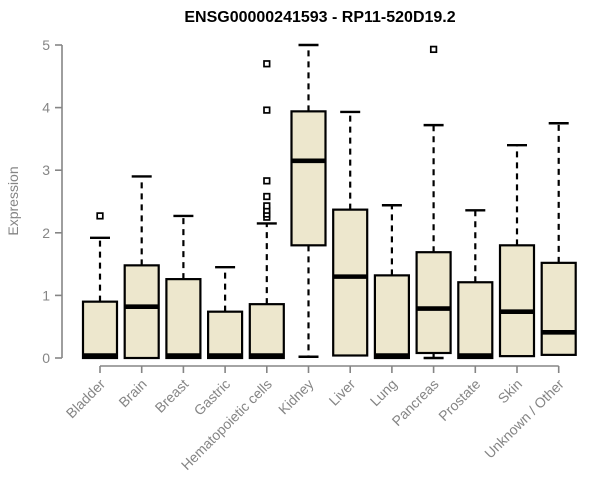 Image resolution: width=600 pixels, height=500 pixels. I want to click on y-tick-label: 0, so click(46, 358).